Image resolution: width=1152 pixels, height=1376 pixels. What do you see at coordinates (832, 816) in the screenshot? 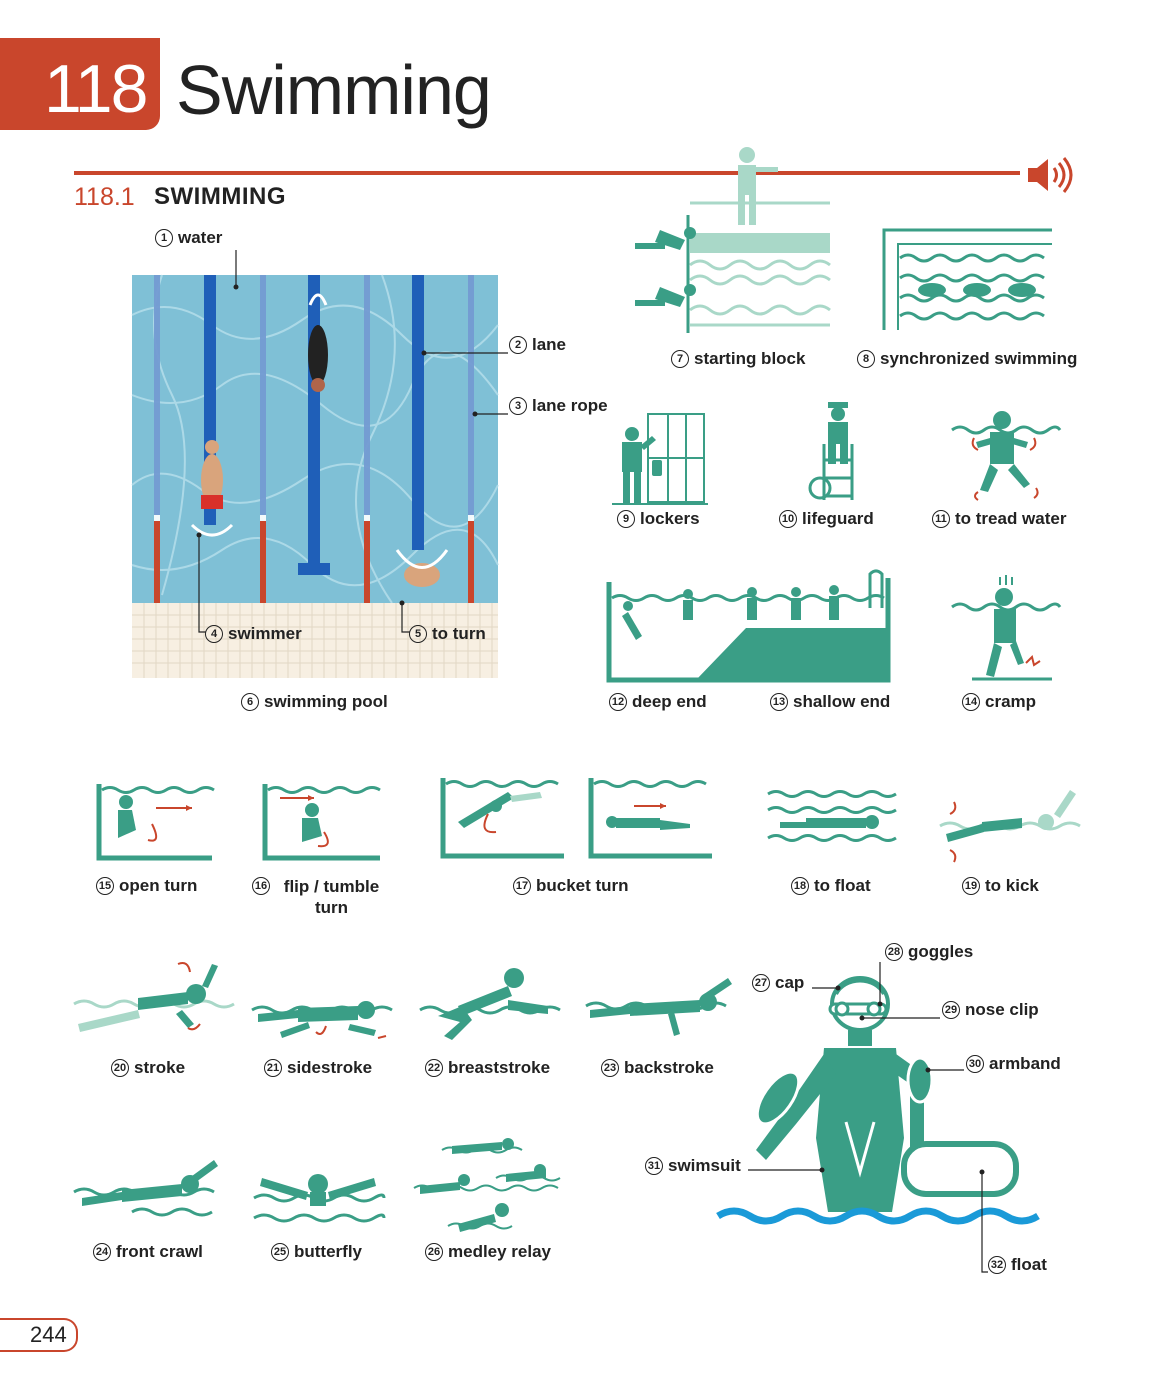
I see `float-illustration` at bounding box center [832, 816].